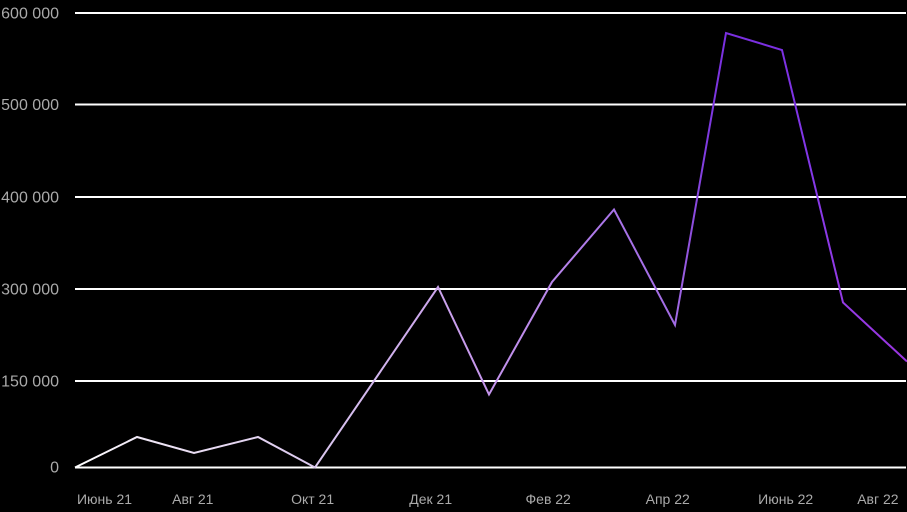 The image size is (907, 512). I want to click on svg-text: Июнь 21, so click(104, 499).